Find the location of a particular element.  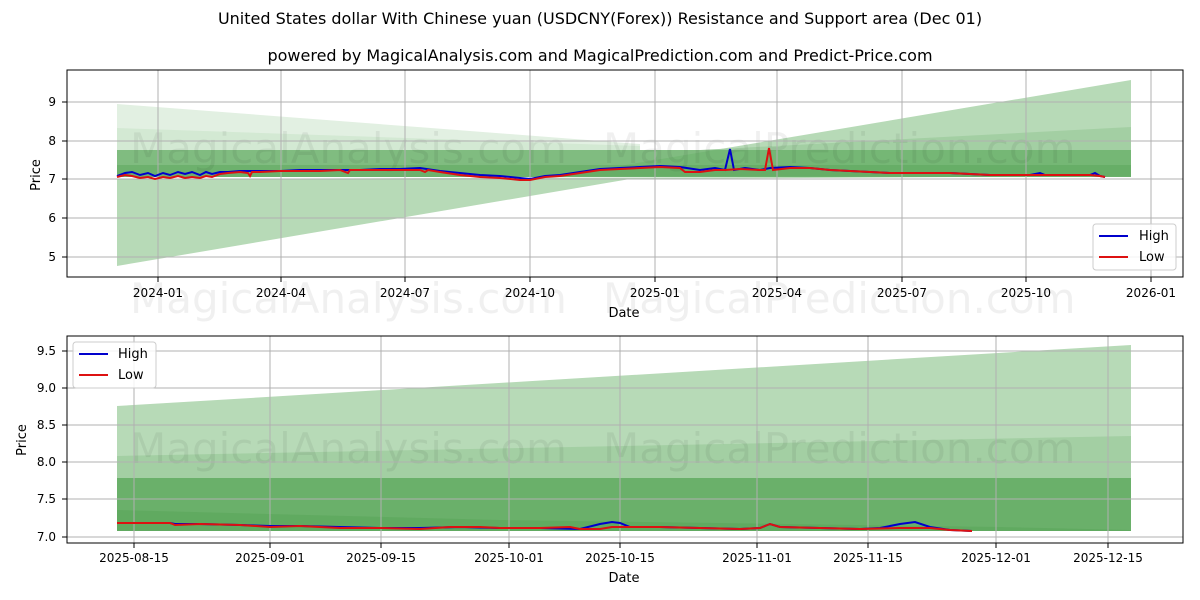

y-tick: 7.5 is located at coordinates (46, 499).